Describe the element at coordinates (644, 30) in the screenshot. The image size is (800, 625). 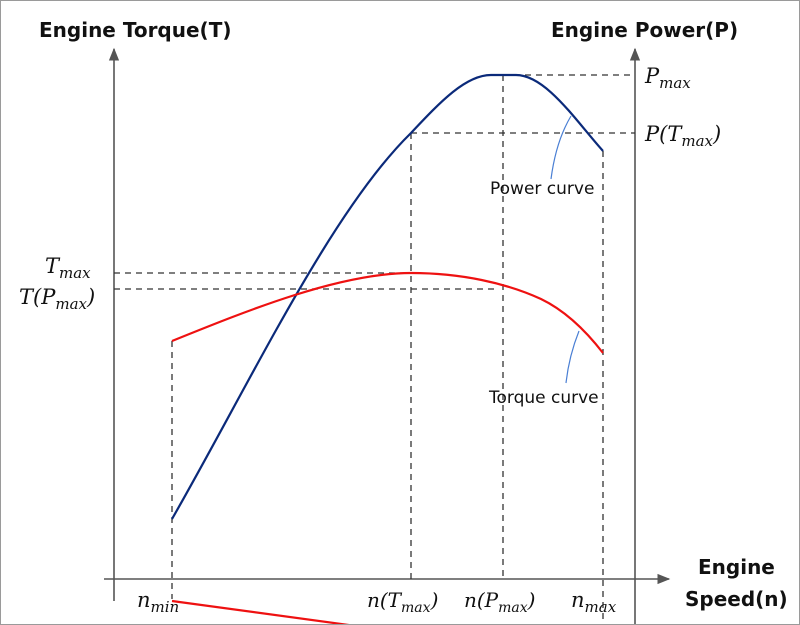
I see `power-axis-title: Engine Power(P)` at that location.